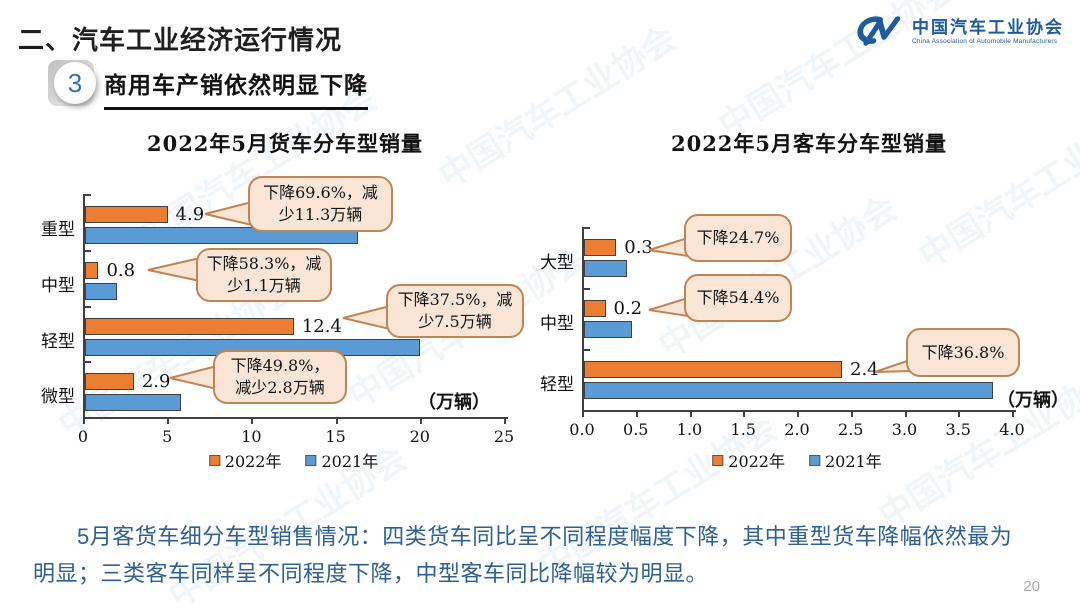  Describe the element at coordinates (879, 31) in the screenshot. I see `caam-logo-icon` at that location.